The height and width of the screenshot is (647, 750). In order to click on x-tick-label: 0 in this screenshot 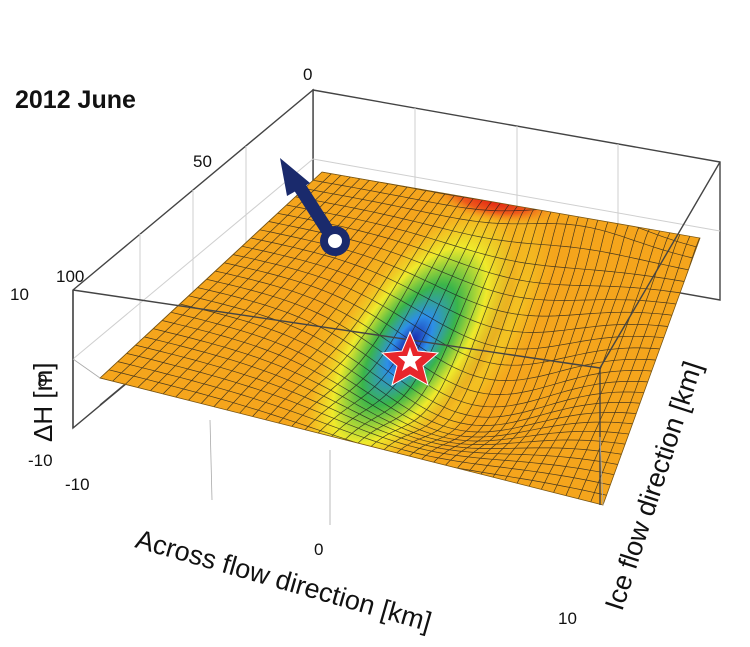, I will do `click(318, 549)`.